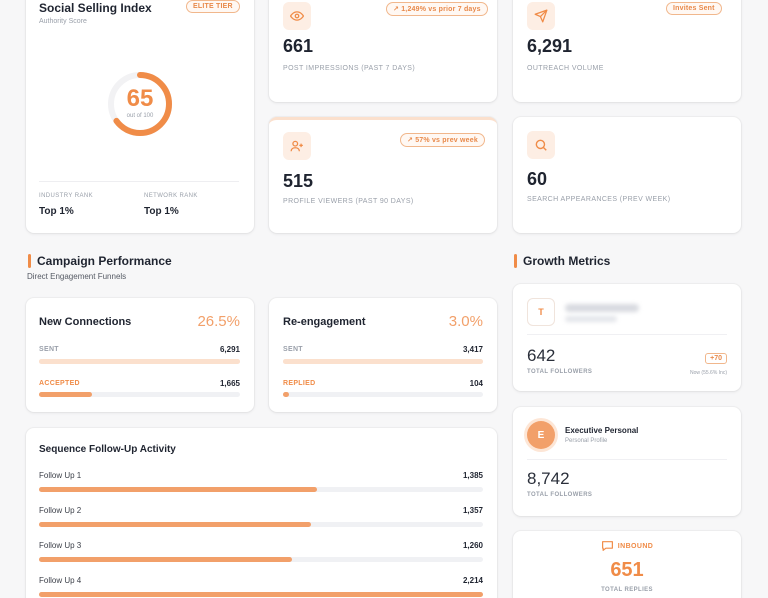  Describe the element at coordinates (139, 361) in the screenshot. I see `nc-sent-bar` at that location.